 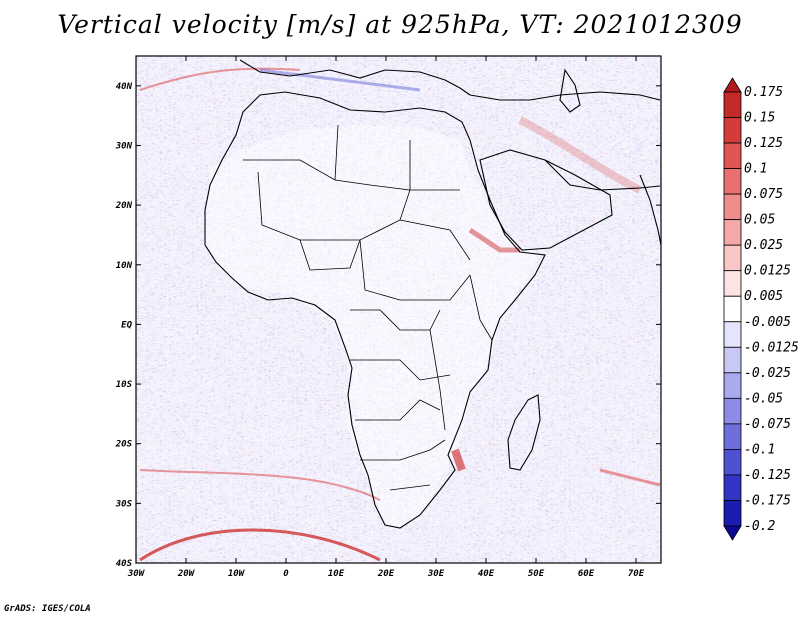 What do you see at coordinates (124, 266) in the screenshot?
I see `lat-tick-label: 10N` at bounding box center [124, 266].